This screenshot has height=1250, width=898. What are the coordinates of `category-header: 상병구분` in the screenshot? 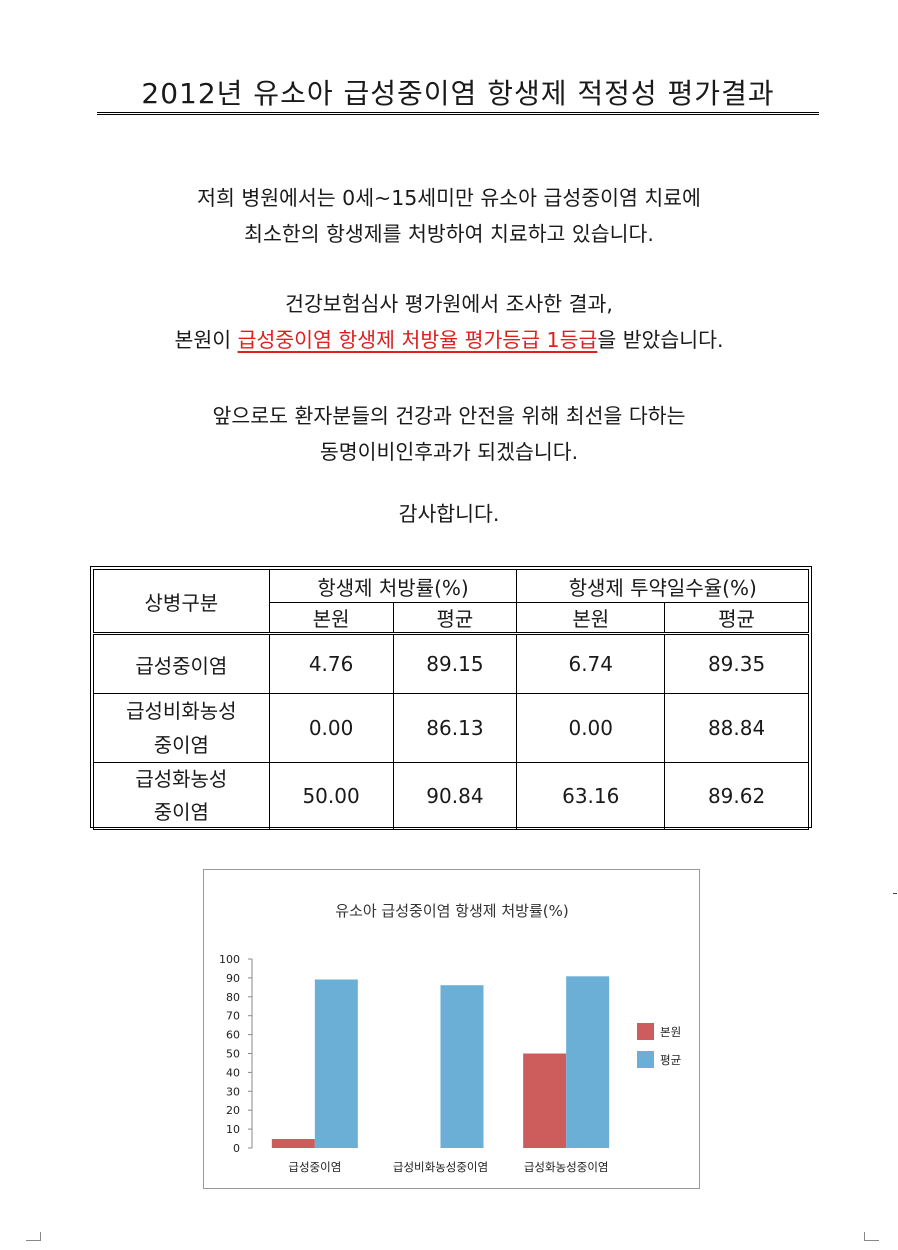 It's located at (181, 602).